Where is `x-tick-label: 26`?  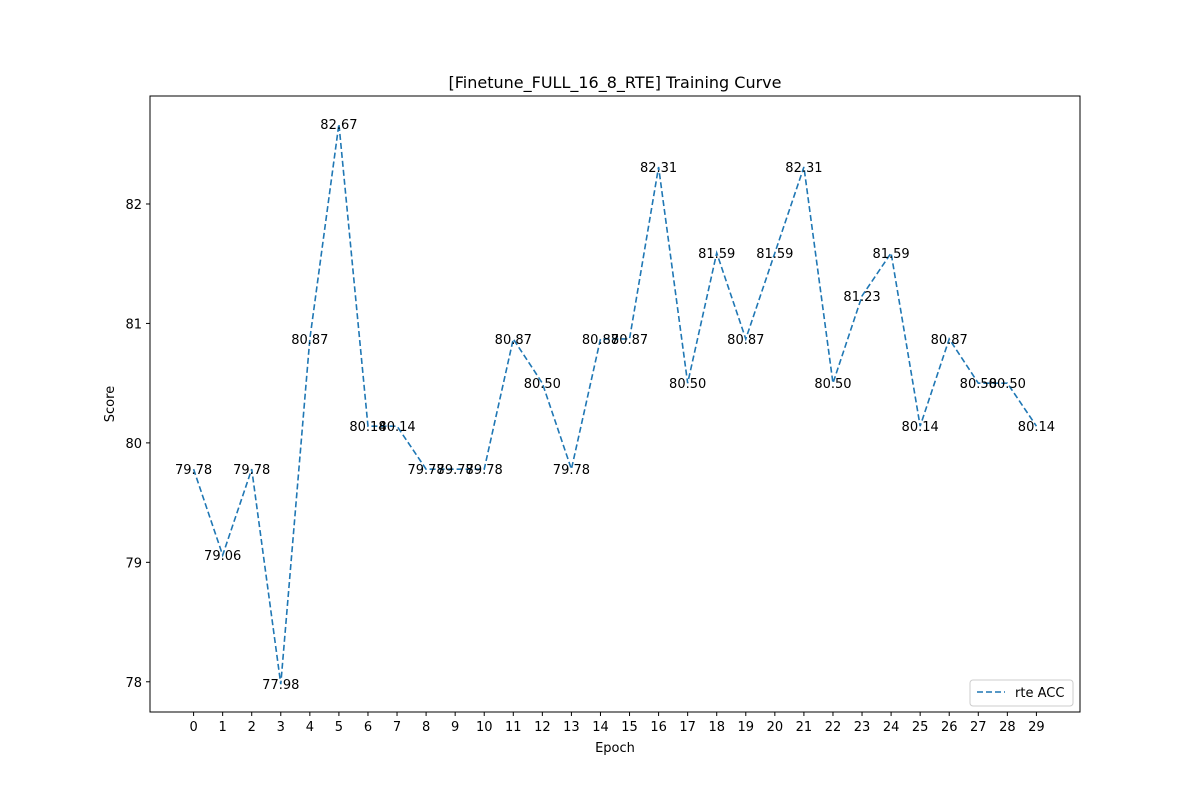 x-tick-label: 26 is located at coordinates (949, 727).